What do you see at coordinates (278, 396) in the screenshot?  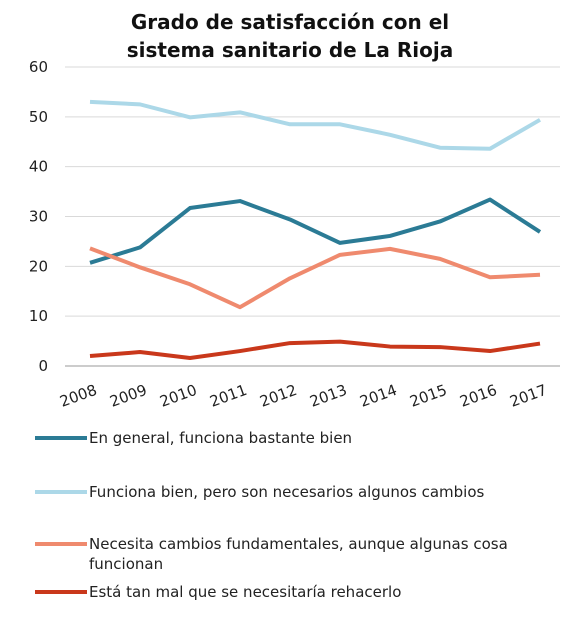 I see `x-tick-label: 2012` at bounding box center [278, 396].